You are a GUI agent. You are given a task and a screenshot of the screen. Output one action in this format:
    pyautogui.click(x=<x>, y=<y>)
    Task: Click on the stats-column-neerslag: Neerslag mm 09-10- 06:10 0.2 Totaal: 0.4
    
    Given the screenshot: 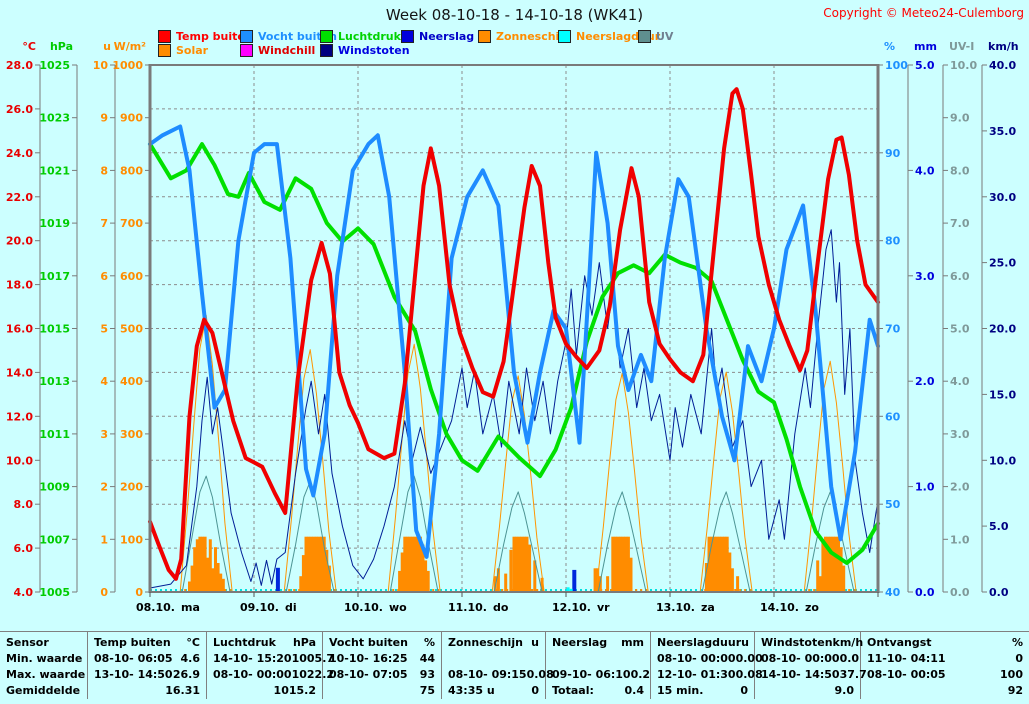 What is the action you would take?
    pyautogui.click(x=598, y=665)
    